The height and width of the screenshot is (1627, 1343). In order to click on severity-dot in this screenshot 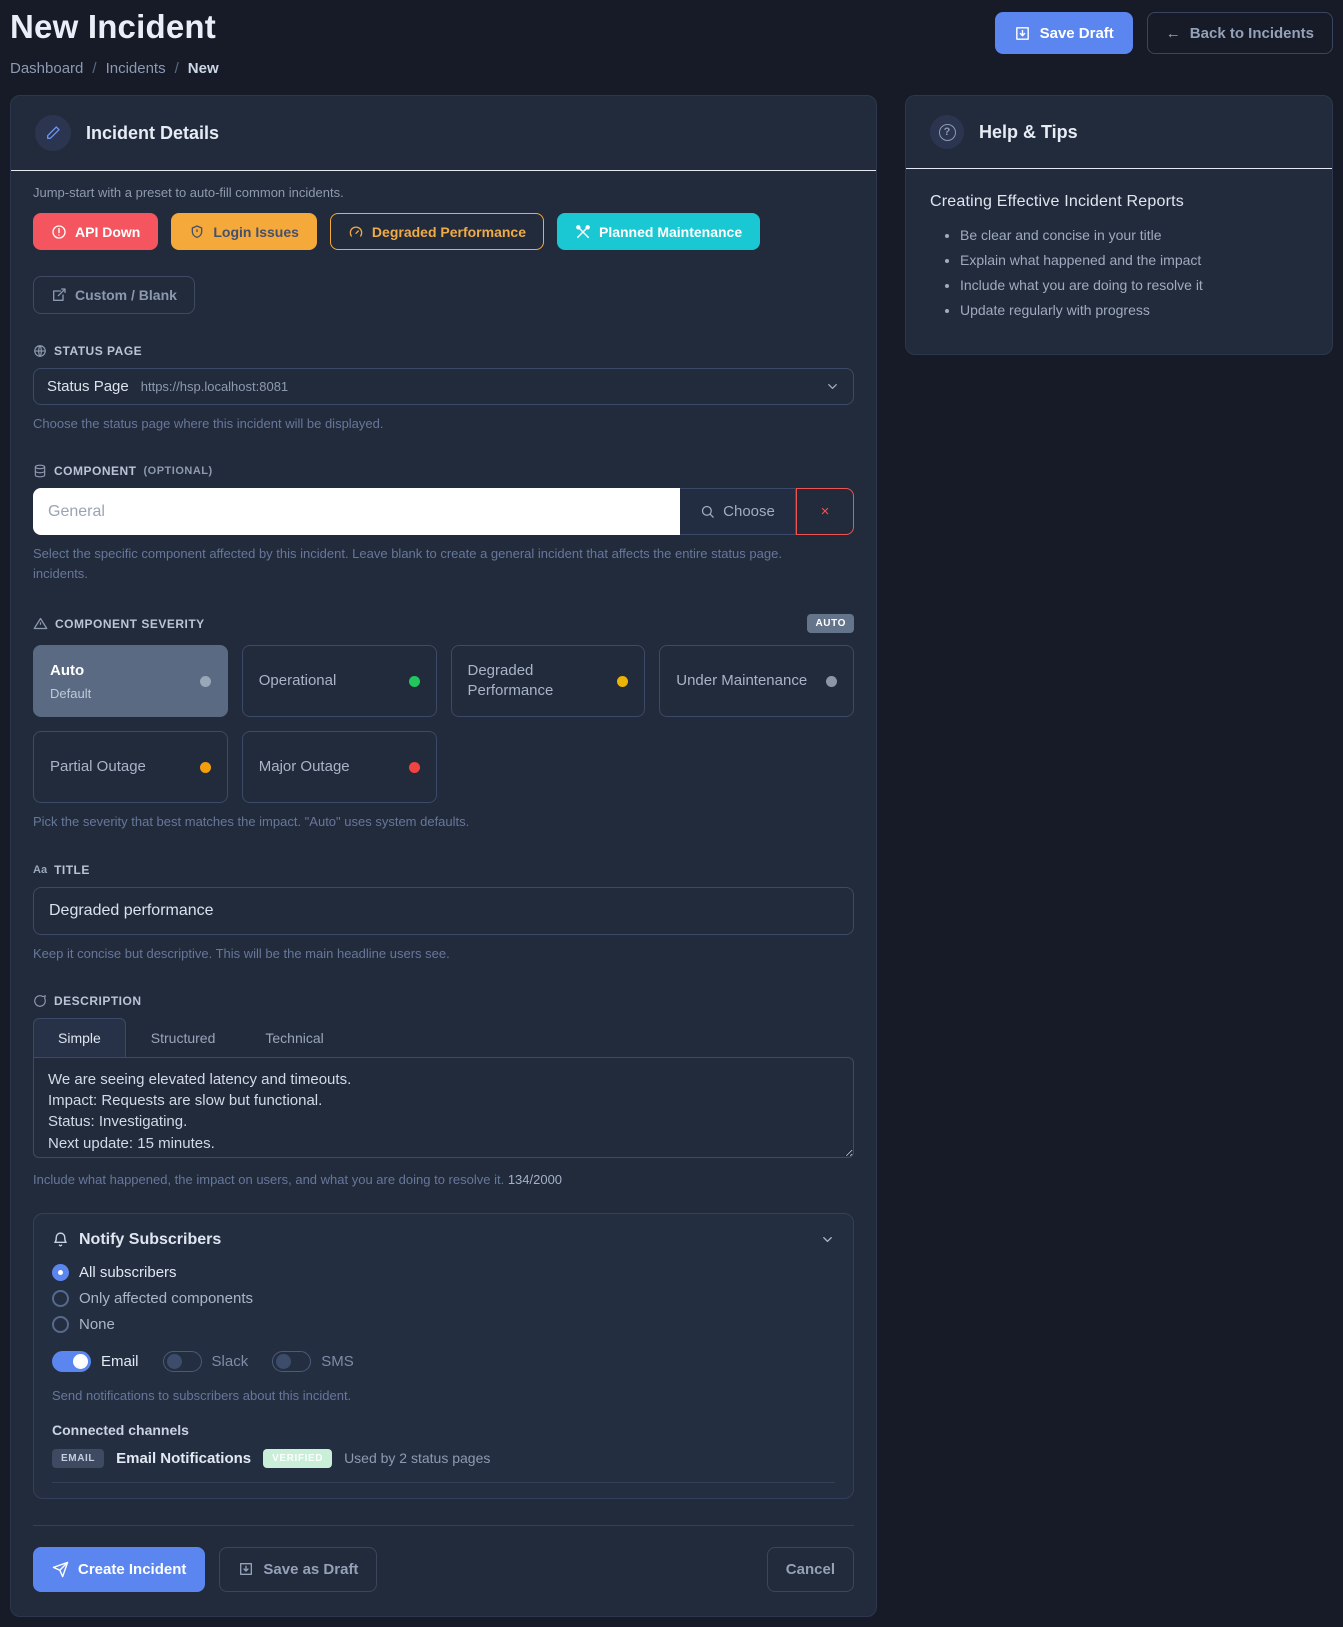, I will do `click(414, 767)`.